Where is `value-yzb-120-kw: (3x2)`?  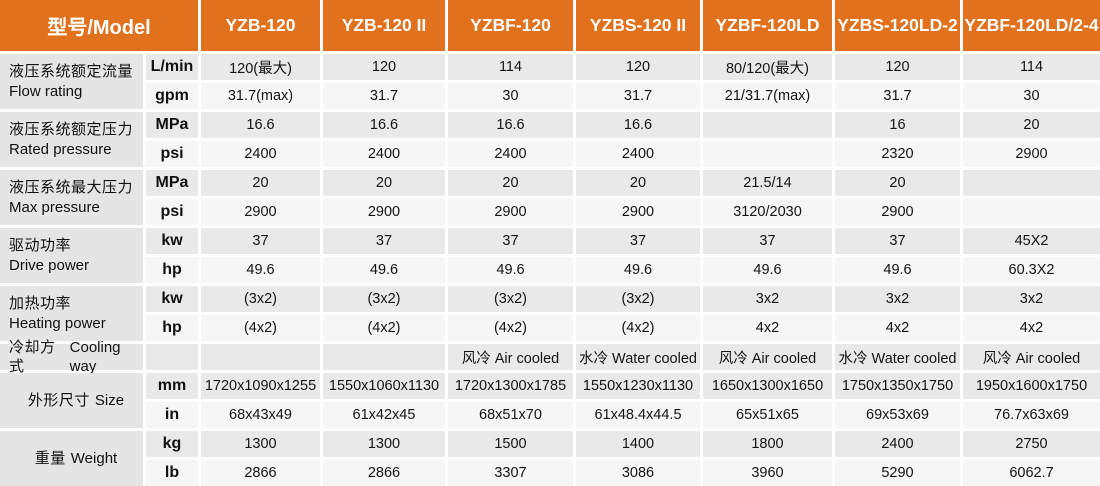
value-yzb-120-kw: (3x2) is located at coordinates (260, 299).